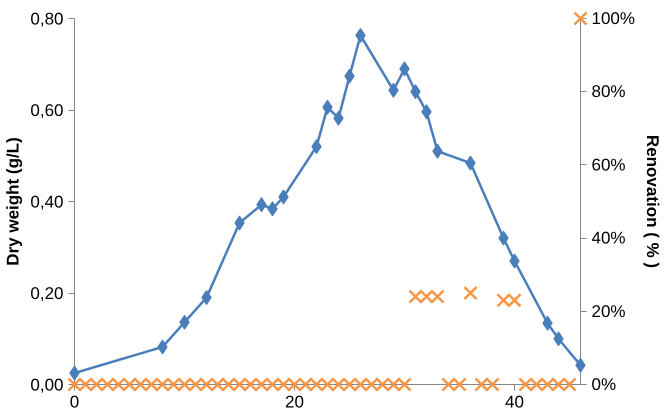  What do you see at coordinates (604, 384) in the screenshot?
I see `y2-tick-label: 0%` at bounding box center [604, 384].